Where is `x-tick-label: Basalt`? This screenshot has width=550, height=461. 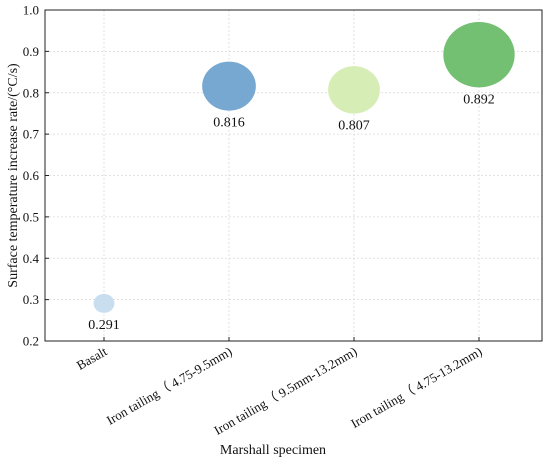
x-tick-label: Basalt is located at coordinates (92, 357).